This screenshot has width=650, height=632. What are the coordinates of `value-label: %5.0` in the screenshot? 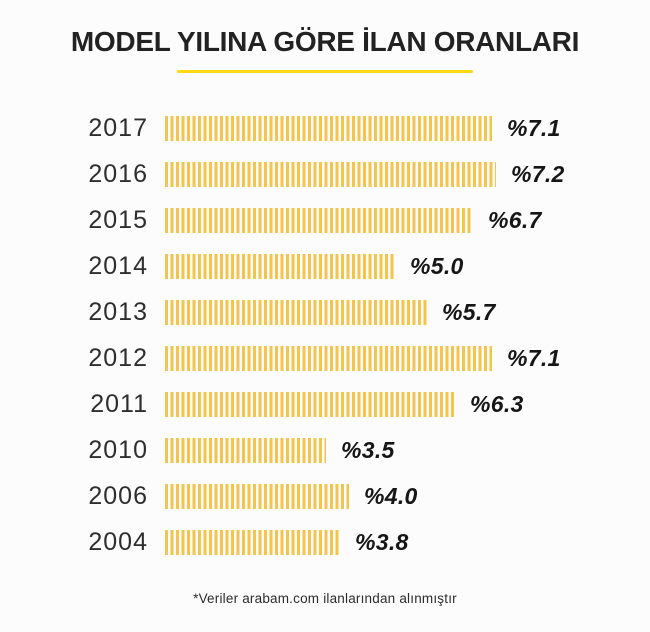 It's located at (437, 265).